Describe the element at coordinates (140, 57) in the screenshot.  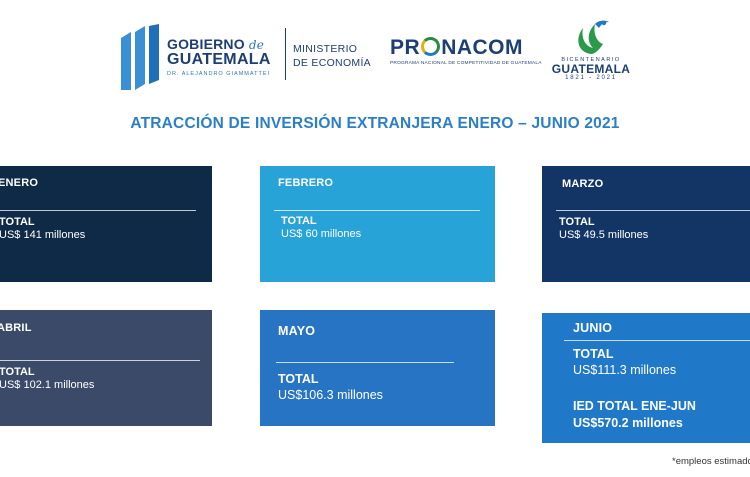
I see `guatemala-bars-icon` at that location.